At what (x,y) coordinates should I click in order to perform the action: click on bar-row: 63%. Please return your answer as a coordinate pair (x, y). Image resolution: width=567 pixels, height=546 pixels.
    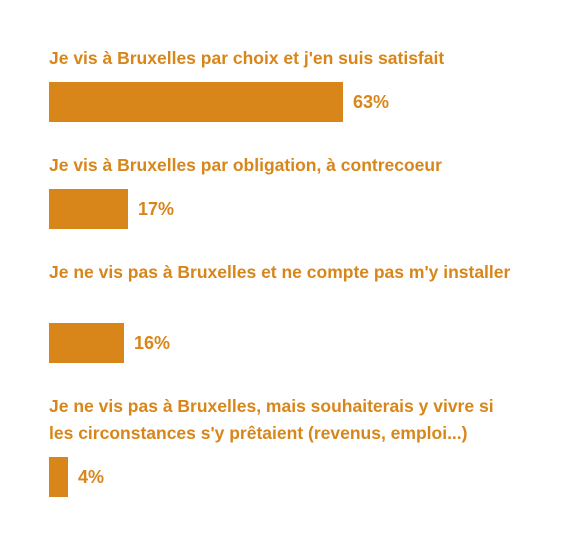
    Looking at the image, I should click on (289, 102).